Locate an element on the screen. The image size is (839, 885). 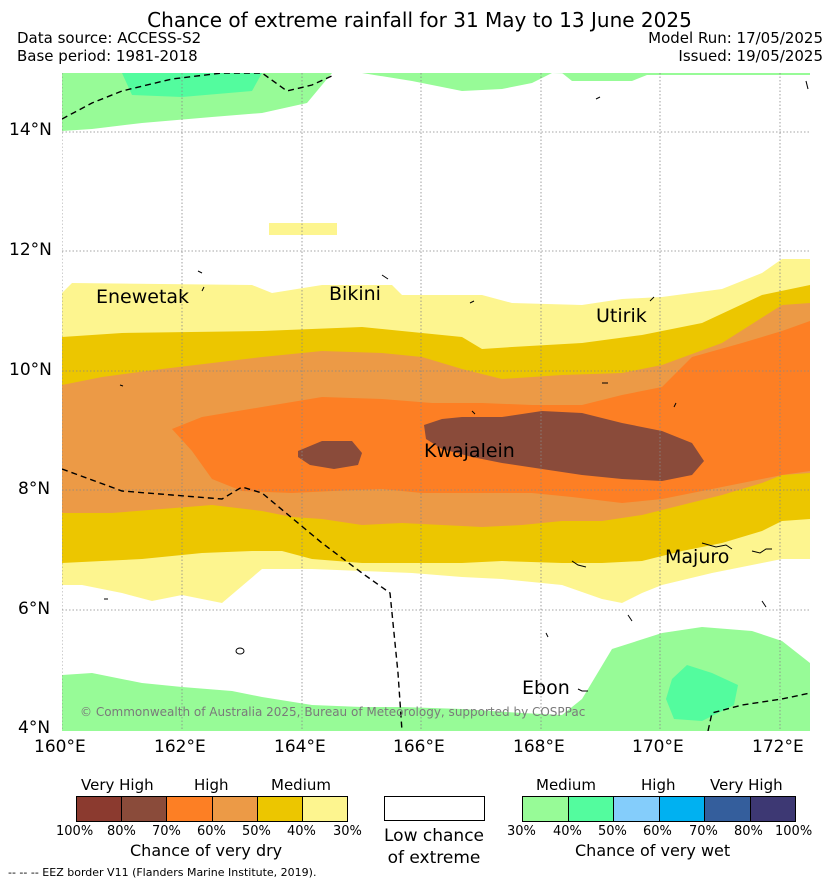
lat-label-8n: 8°N is located at coordinates (34, 489).